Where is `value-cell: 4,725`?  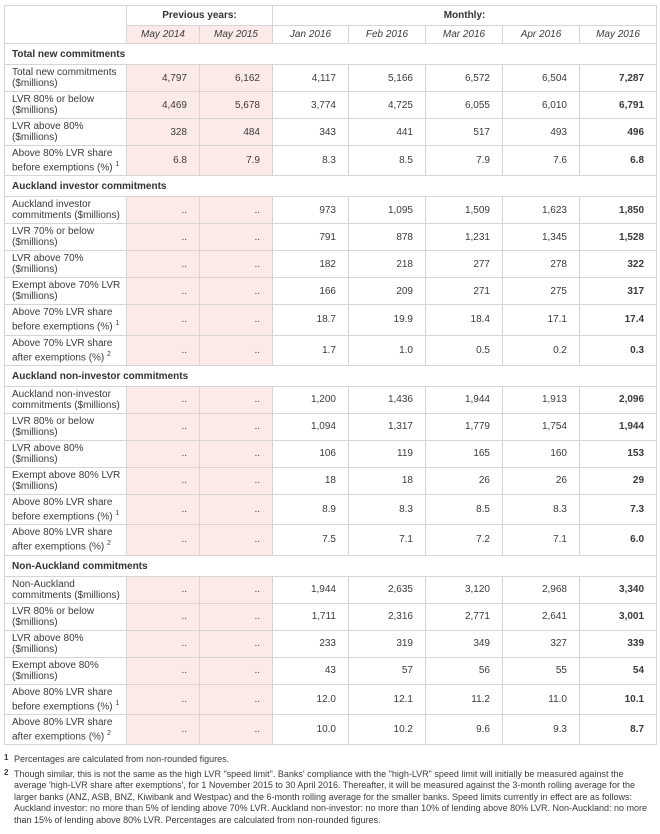 value-cell: 4,725 is located at coordinates (387, 105).